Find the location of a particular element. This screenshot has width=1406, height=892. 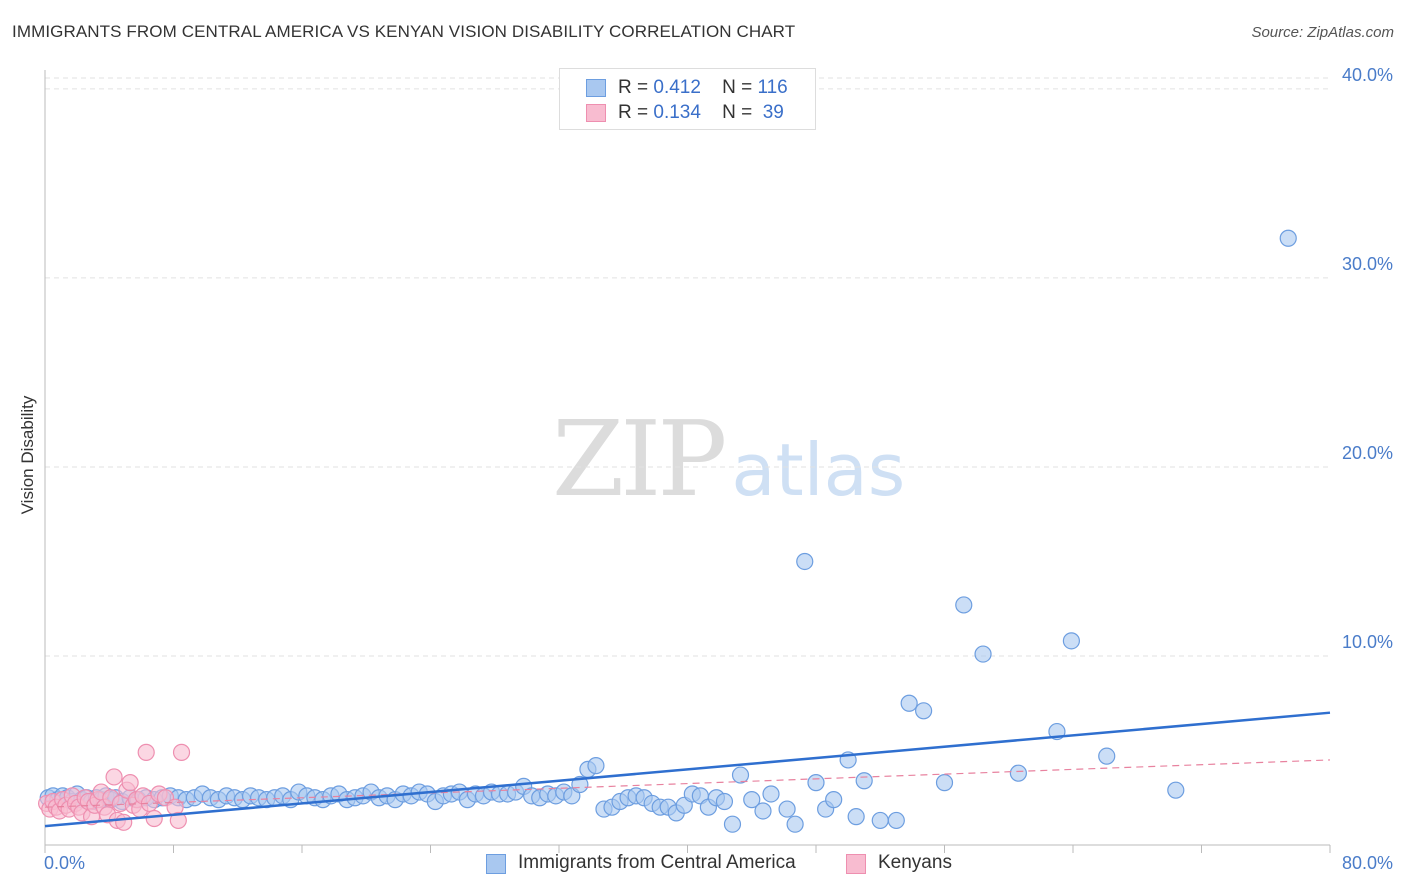

legend-r-value: 0.134 is located at coordinates (677, 112).